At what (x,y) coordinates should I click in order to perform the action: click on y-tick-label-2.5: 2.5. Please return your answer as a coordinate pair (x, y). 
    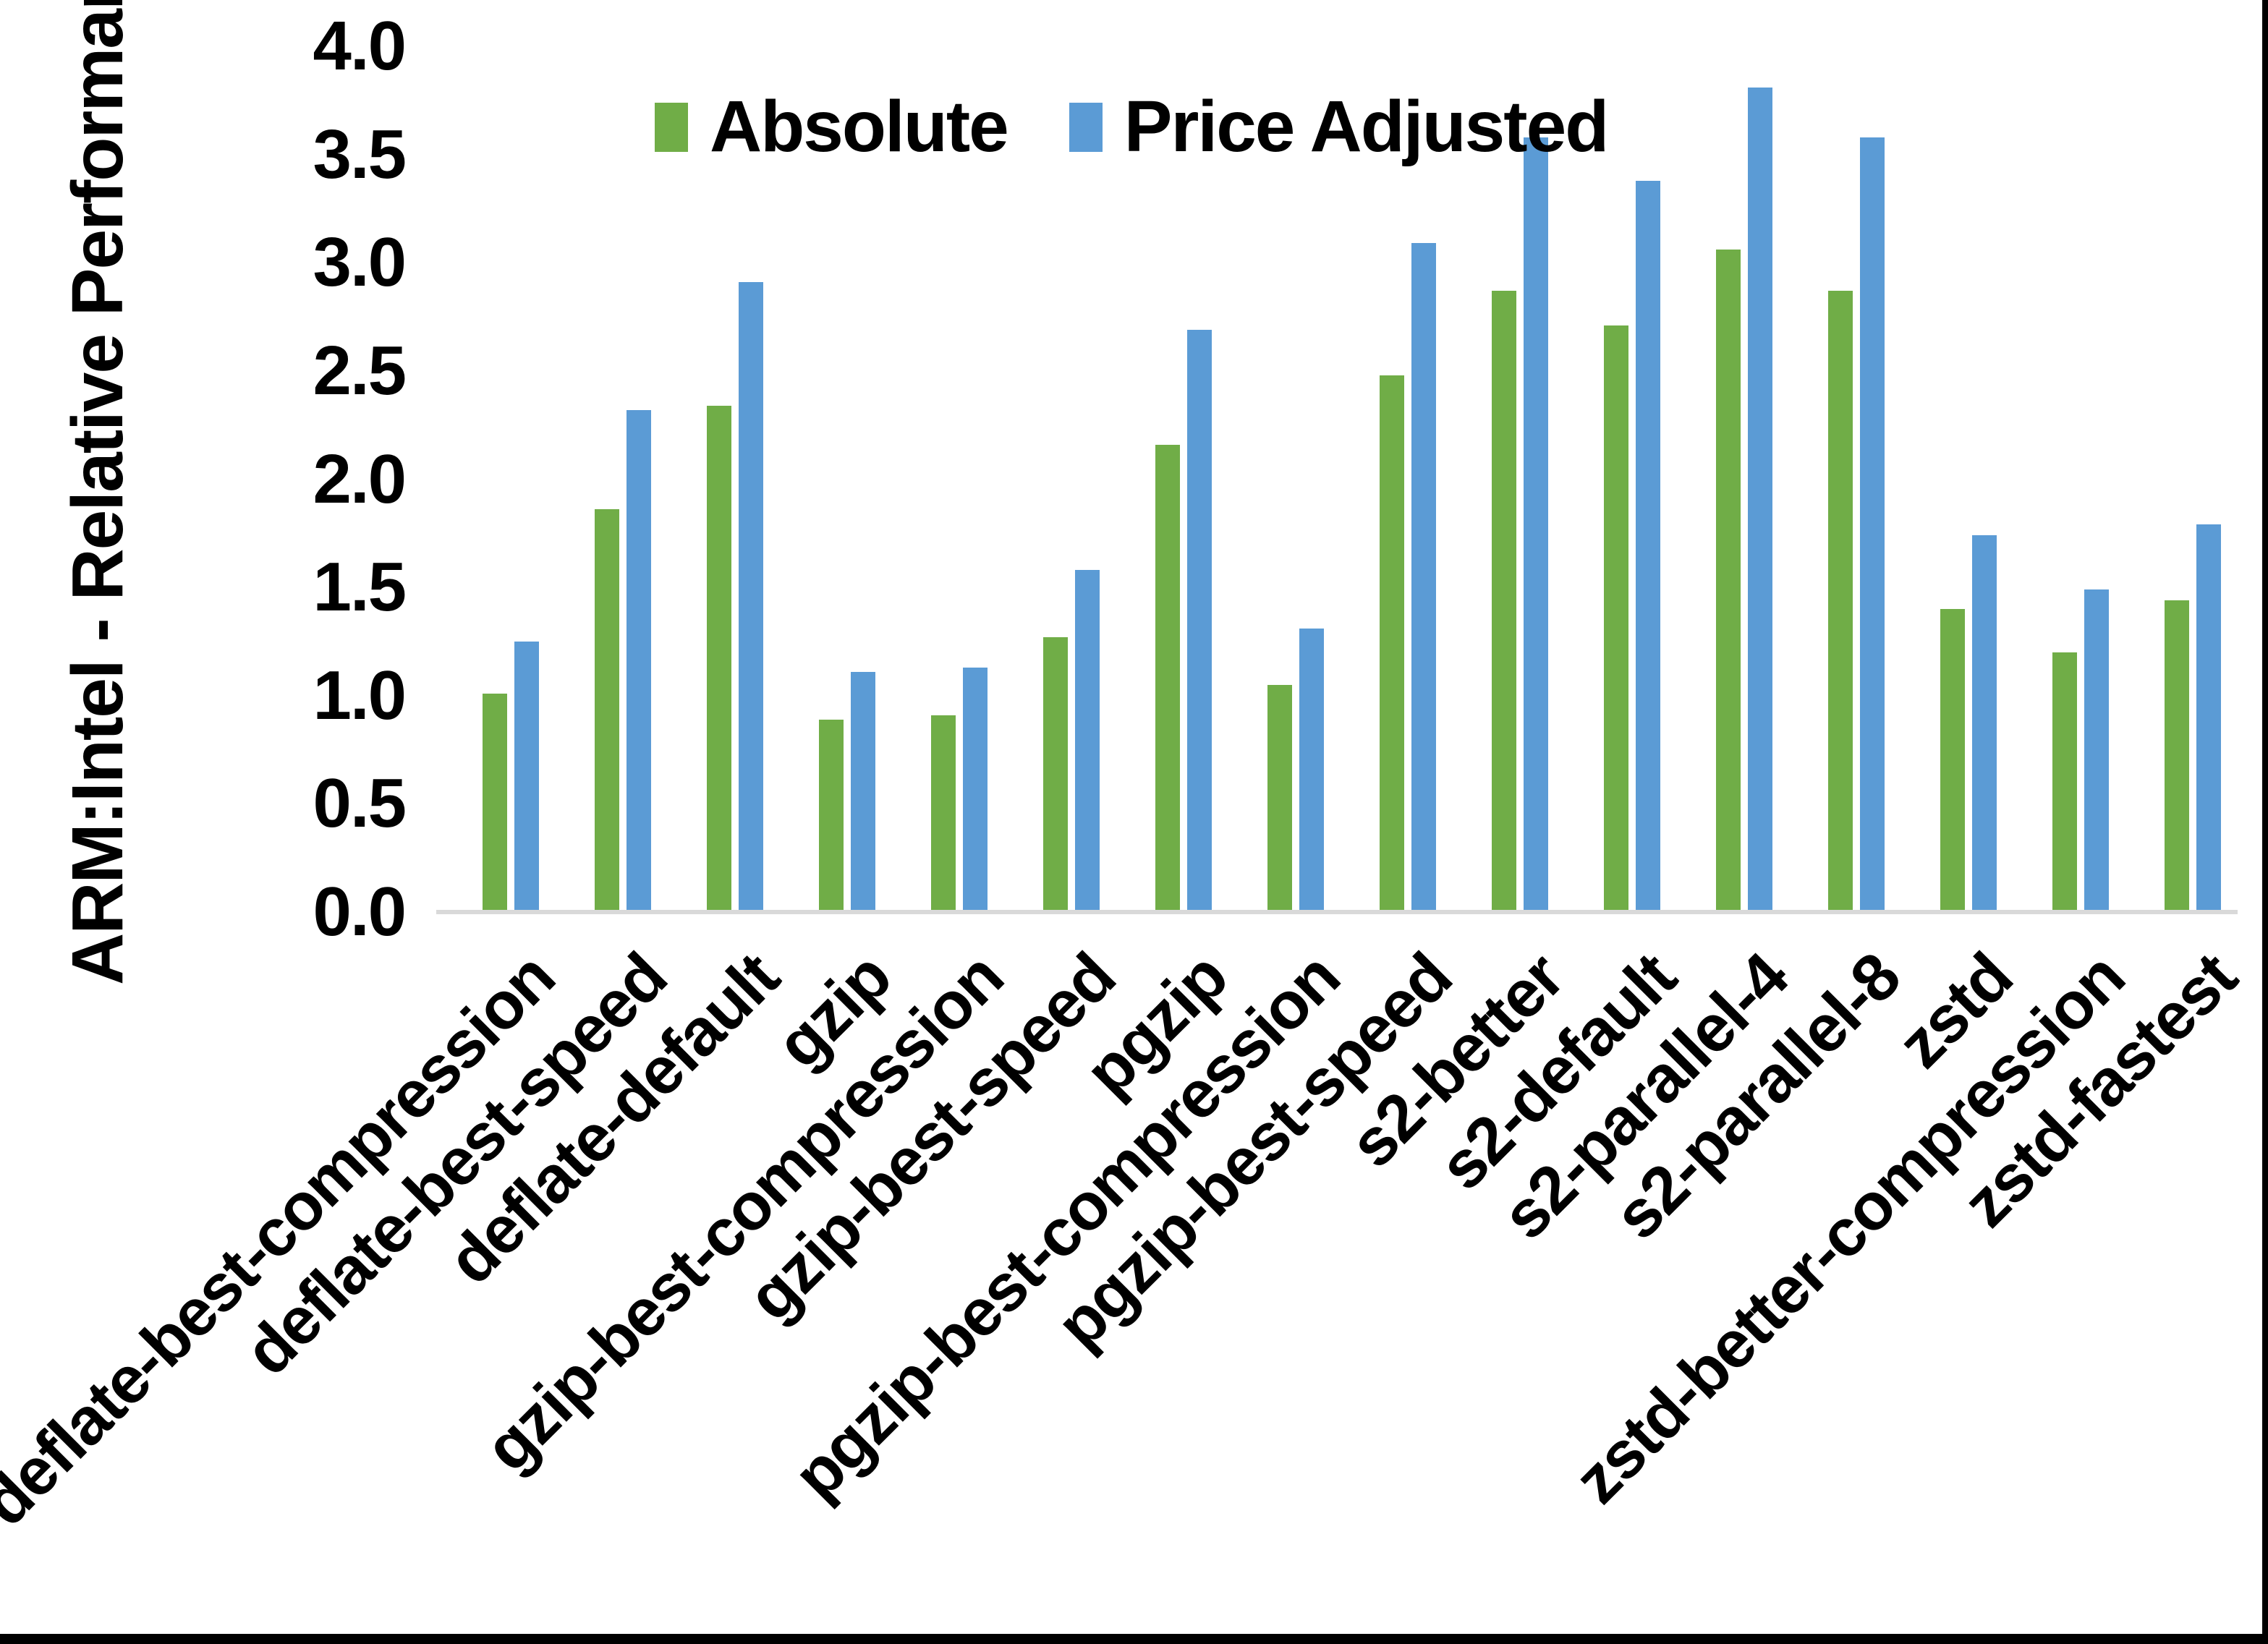
    Looking at the image, I should click on (360, 370).